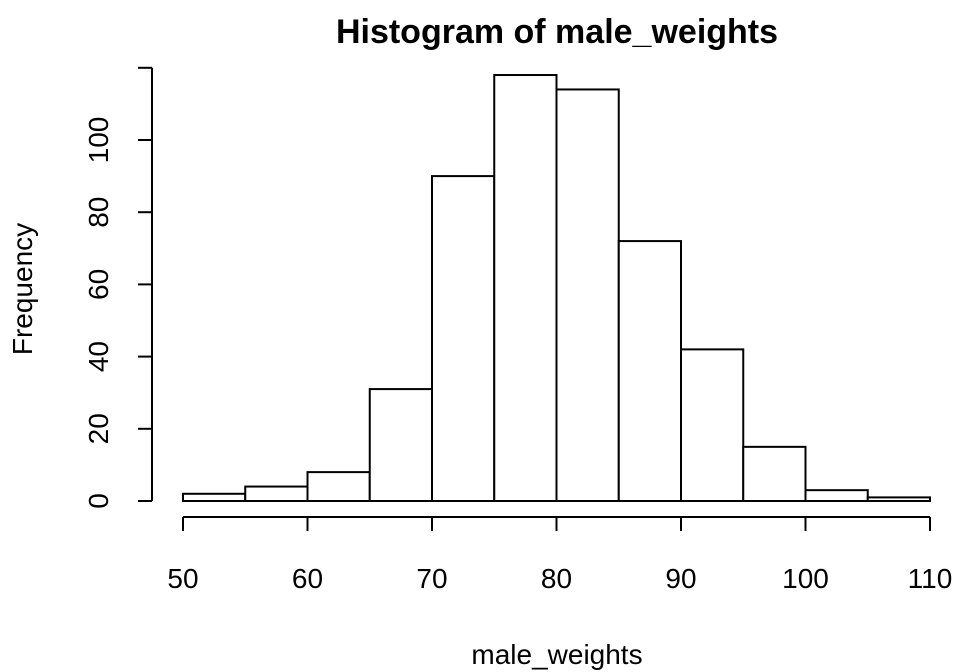 Image resolution: width=960 pixels, height=672 pixels. What do you see at coordinates (98, 284) in the screenshot?
I see `y-tick-label: 60` at bounding box center [98, 284].